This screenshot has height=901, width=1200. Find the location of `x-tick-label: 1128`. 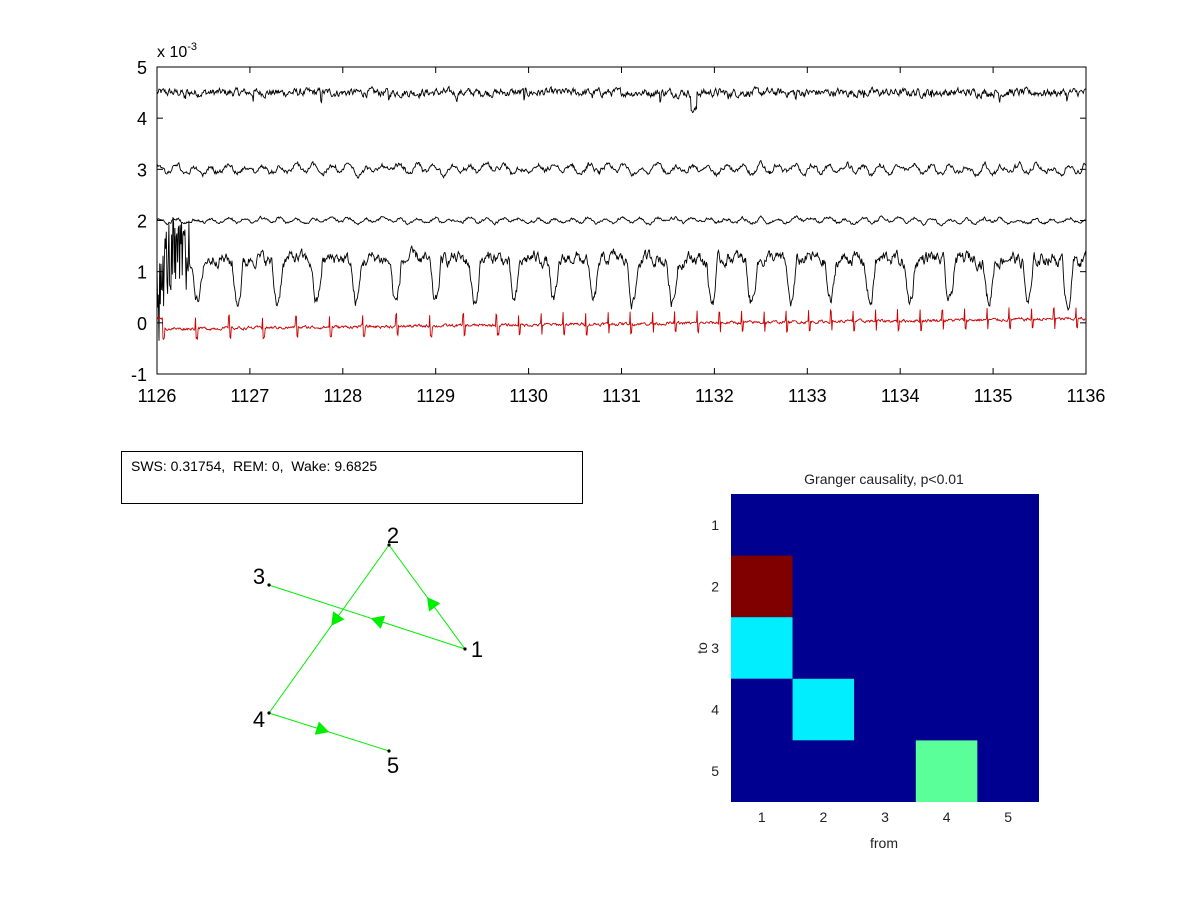

x-tick-label: 1128 is located at coordinates (342, 396).